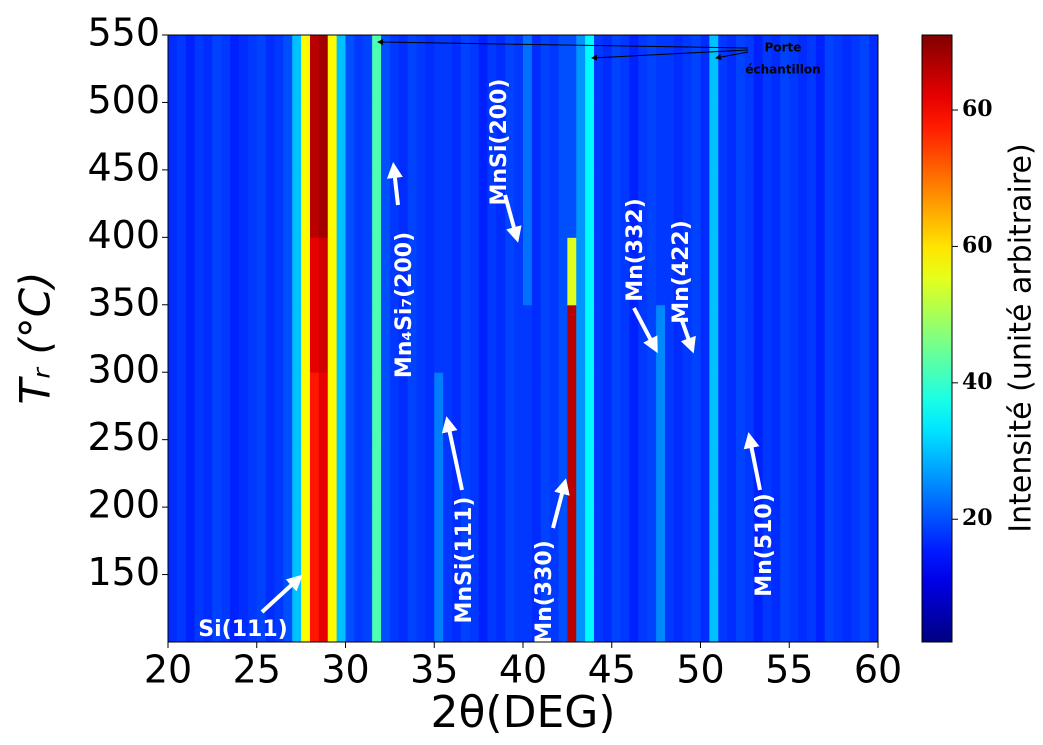 The image size is (1043, 745). I want to click on colorbar-tick-label: 60, so click(977, 109).